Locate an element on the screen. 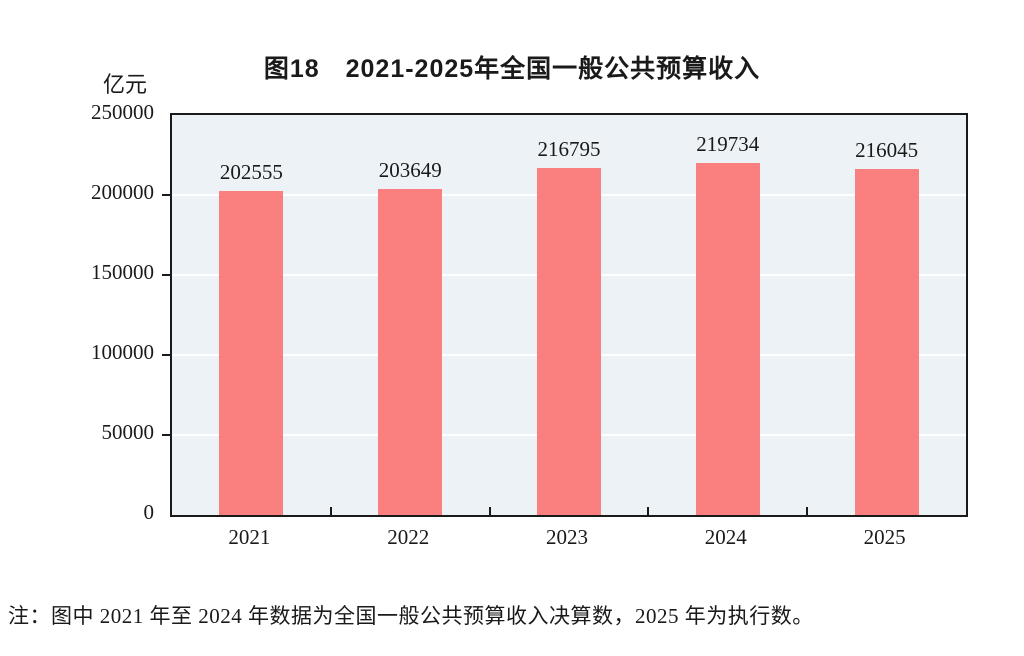  bar-value-label: 216795 is located at coordinates (569, 149).